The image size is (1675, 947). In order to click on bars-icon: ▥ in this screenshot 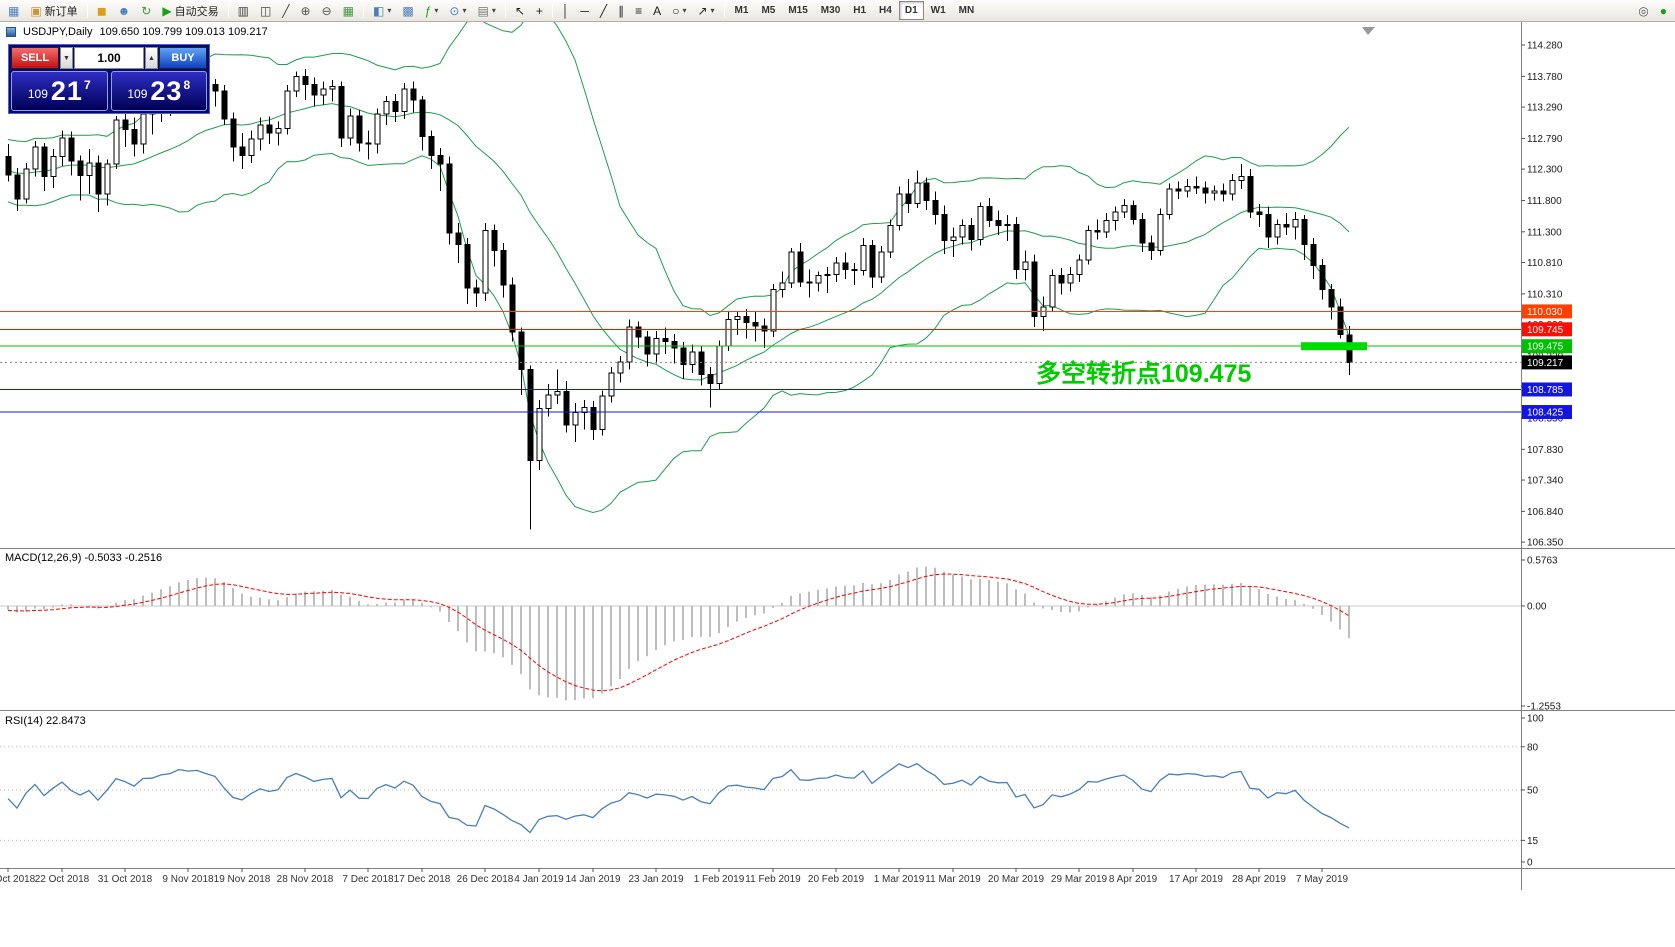, I will do `click(243, 10)`.